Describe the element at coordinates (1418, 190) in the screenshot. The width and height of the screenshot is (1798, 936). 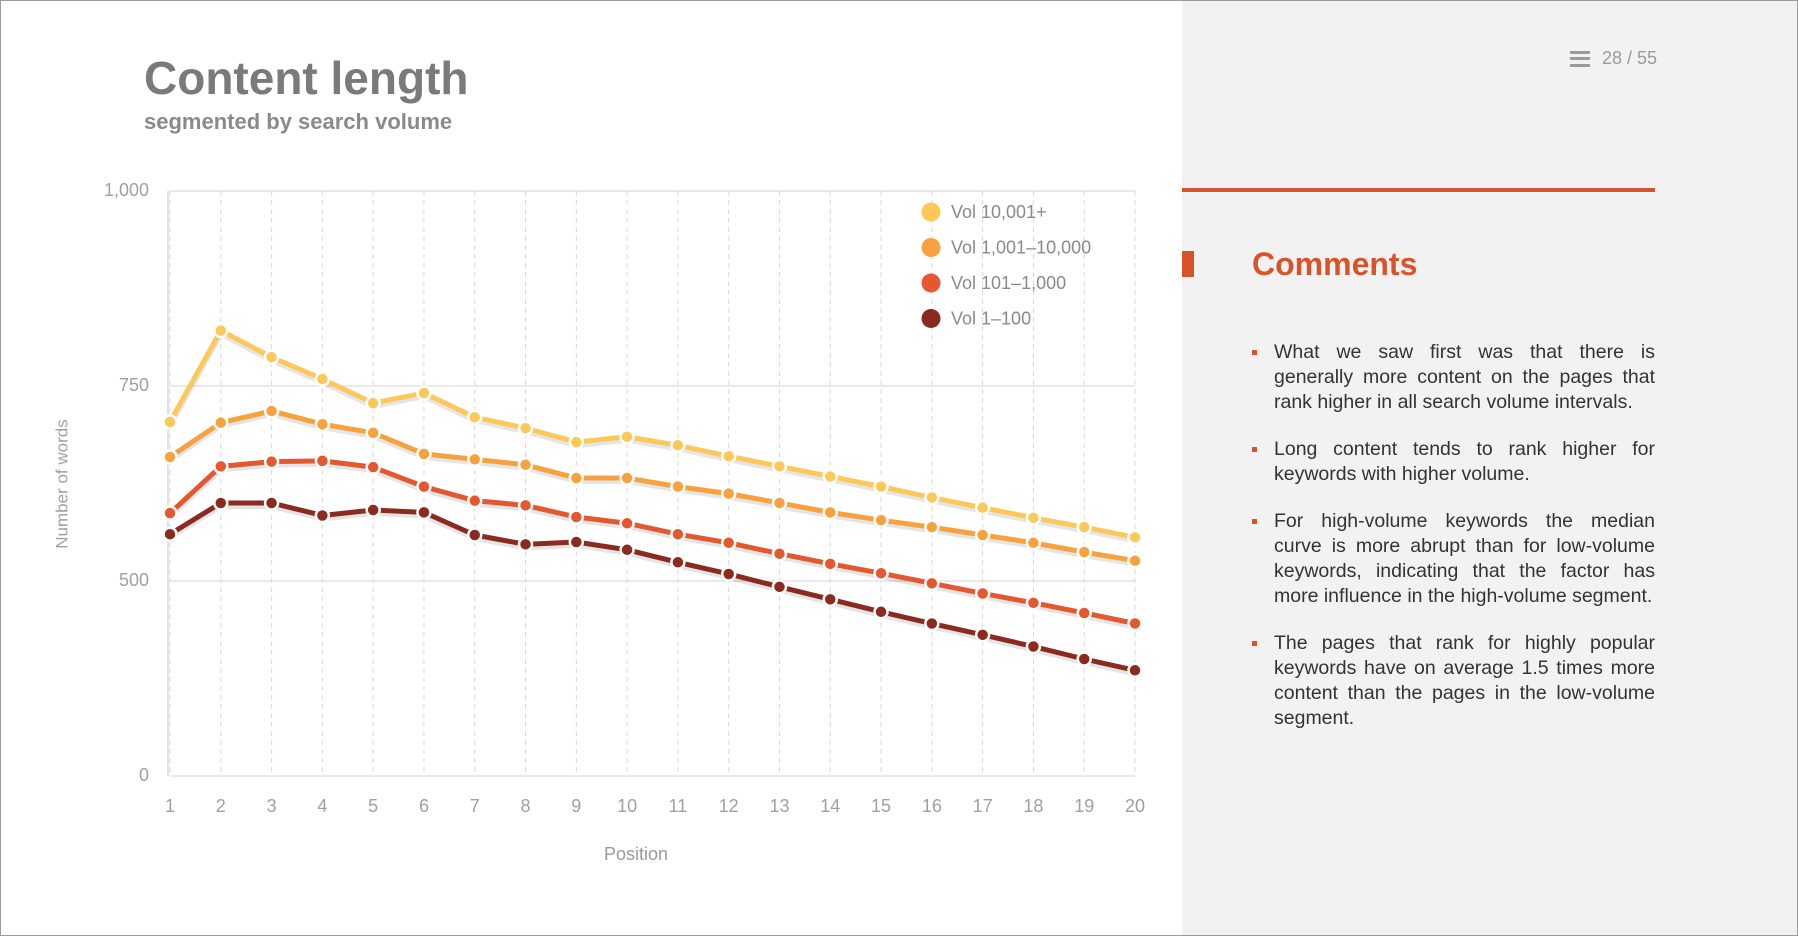
I see `divider` at that location.